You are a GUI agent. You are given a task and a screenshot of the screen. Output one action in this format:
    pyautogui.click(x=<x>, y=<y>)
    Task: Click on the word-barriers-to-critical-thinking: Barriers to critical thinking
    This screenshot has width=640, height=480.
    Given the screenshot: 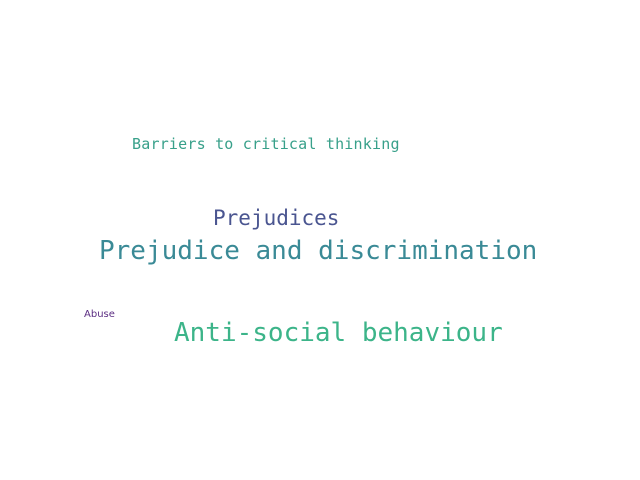 What is the action you would take?
    pyautogui.click(x=266, y=144)
    